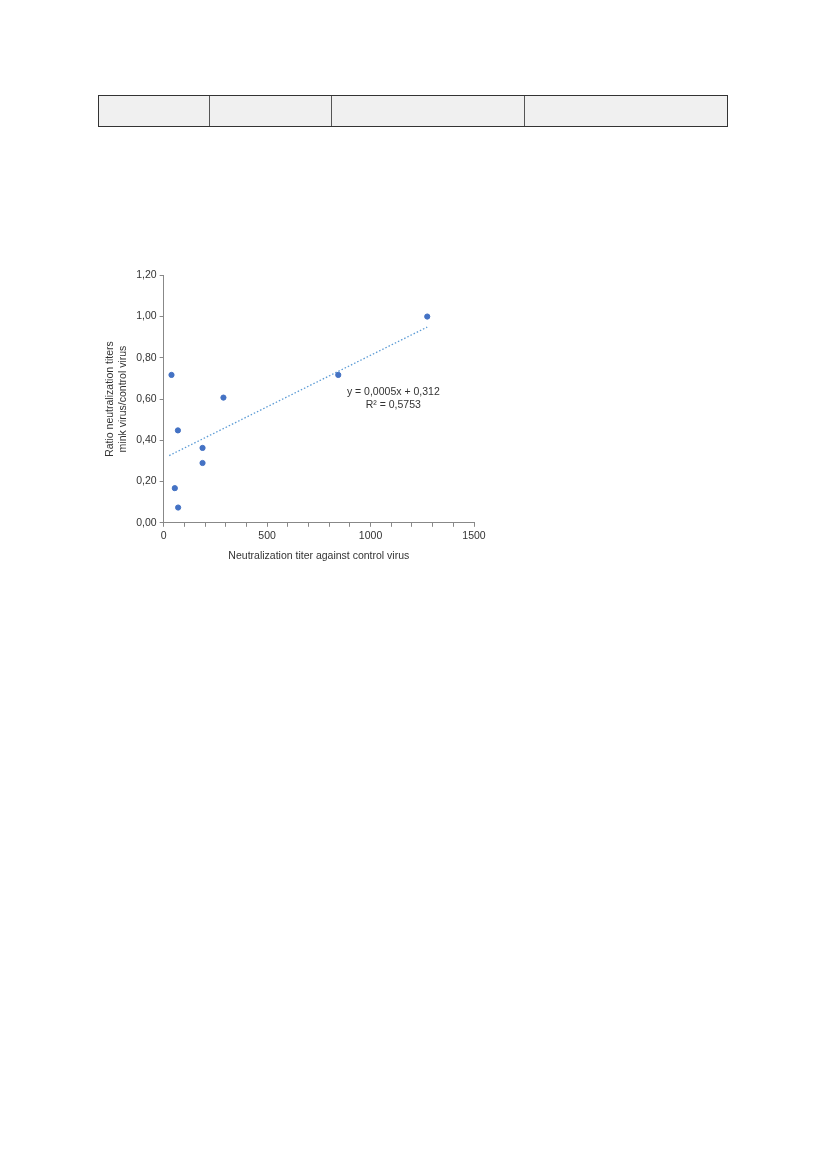 The image size is (827, 1169). Describe the element at coordinates (146, 480) in the screenshot. I see `y-tick-label: 0,20` at that location.